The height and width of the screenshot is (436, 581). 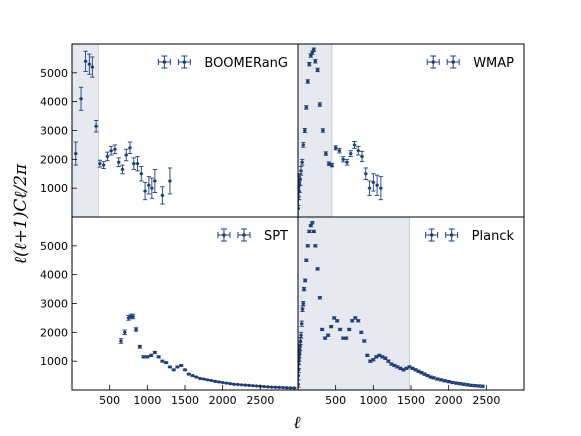 What do you see at coordinates (296, 423) in the screenshot?
I see `x-axis-label: ℓ` at bounding box center [296, 423].